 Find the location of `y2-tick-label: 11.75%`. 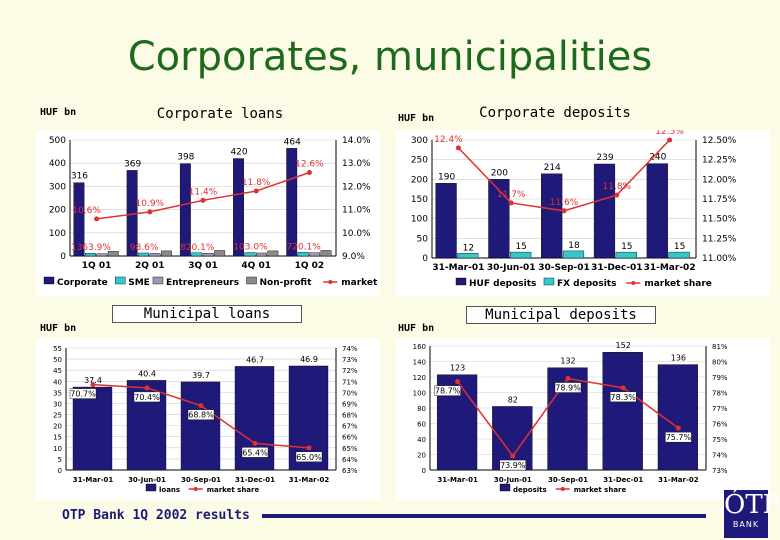

y2-tick-label: 11.75% is located at coordinates (719, 200).